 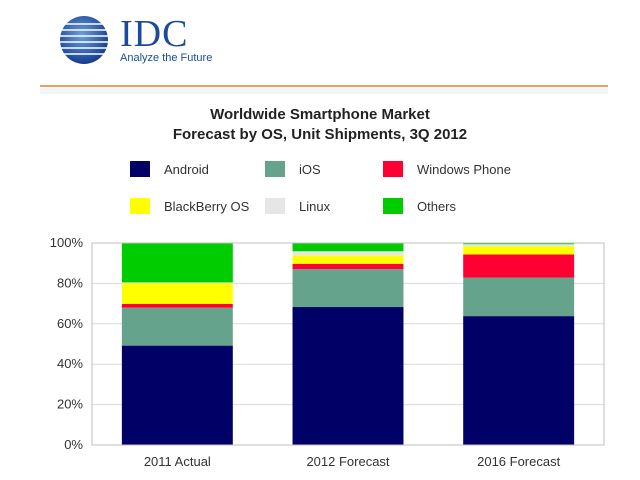 I want to click on legend-label-blackberry: BlackBerry OS, so click(x=207, y=206).